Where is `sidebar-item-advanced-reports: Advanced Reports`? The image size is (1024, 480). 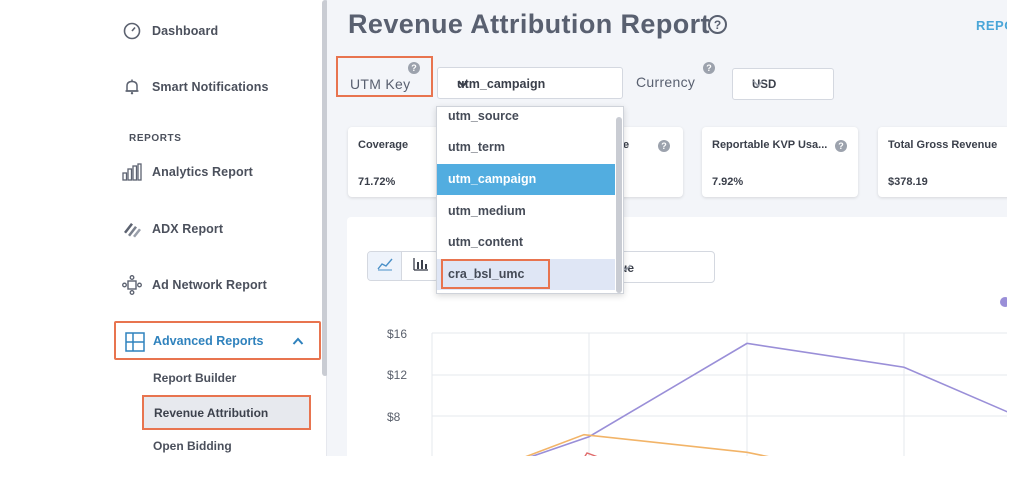 sidebar-item-advanced-reports: Advanced Reports is located at coordinates (217, 340).